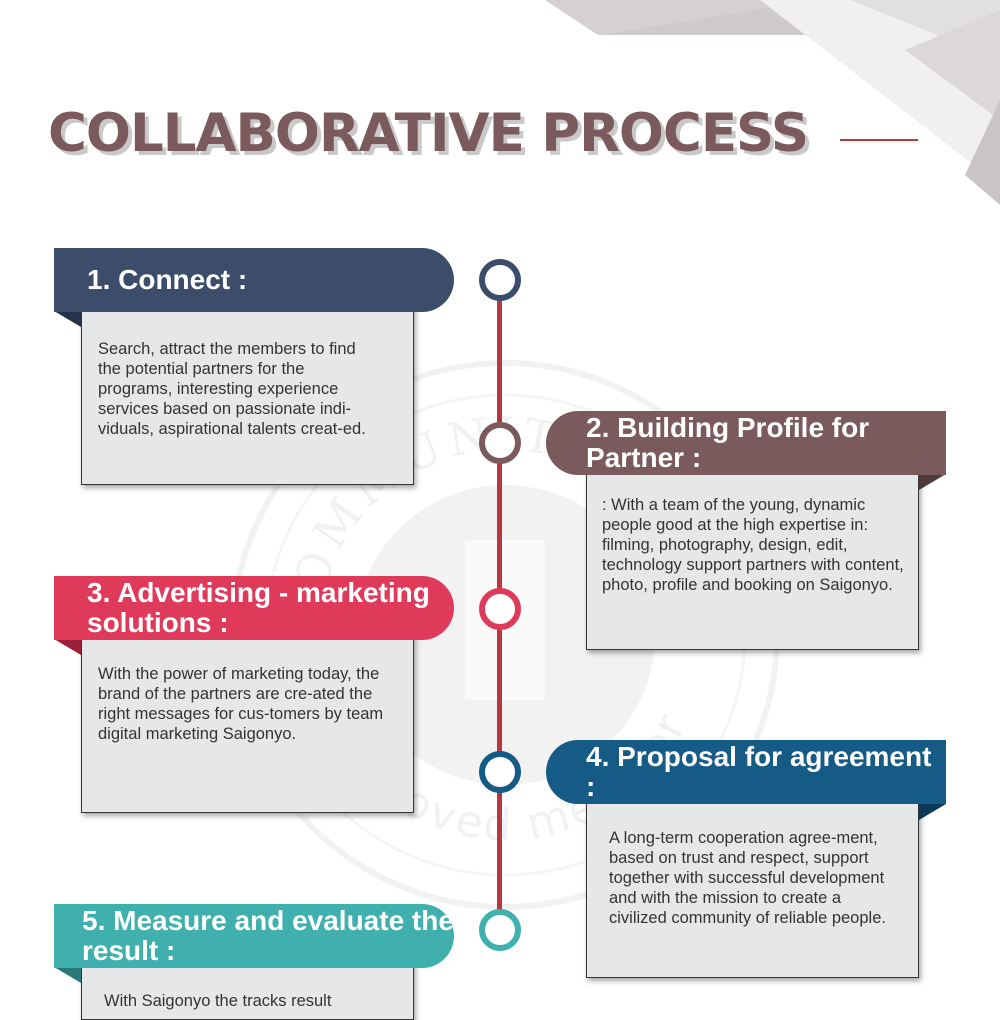  What do you see at coordinates (254, 280) in the screenshot?
I see `step-heading-1: 1. Connect :` at bounding box center [254, 280].